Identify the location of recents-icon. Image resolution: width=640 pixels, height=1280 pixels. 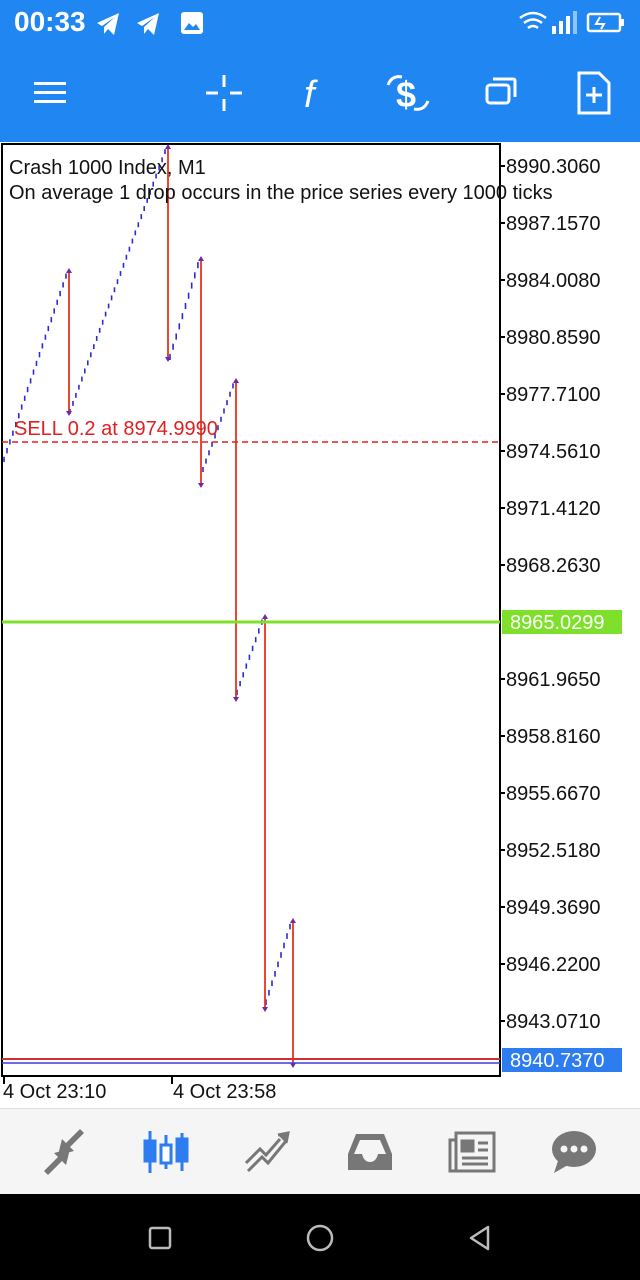
(160, 1238).